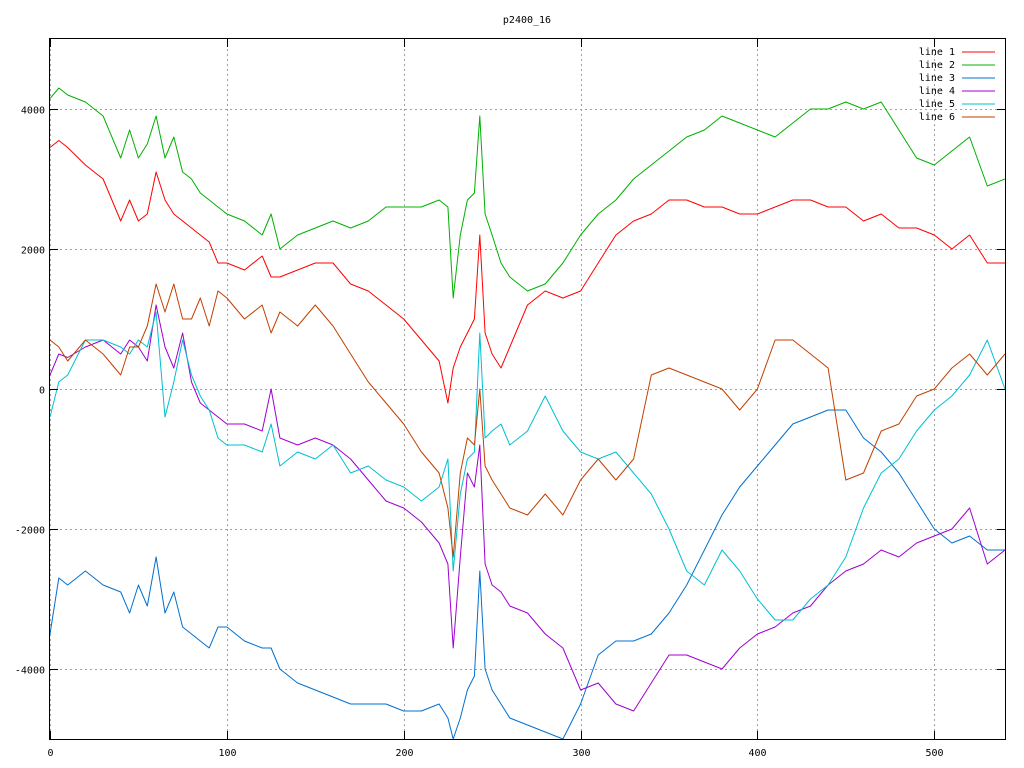 Image resolution: width=1024 pixels, height=768 pixels. Describe the element at coordinates (937, 104) in the screenshot. I see `legend-label: line 5` at that location.